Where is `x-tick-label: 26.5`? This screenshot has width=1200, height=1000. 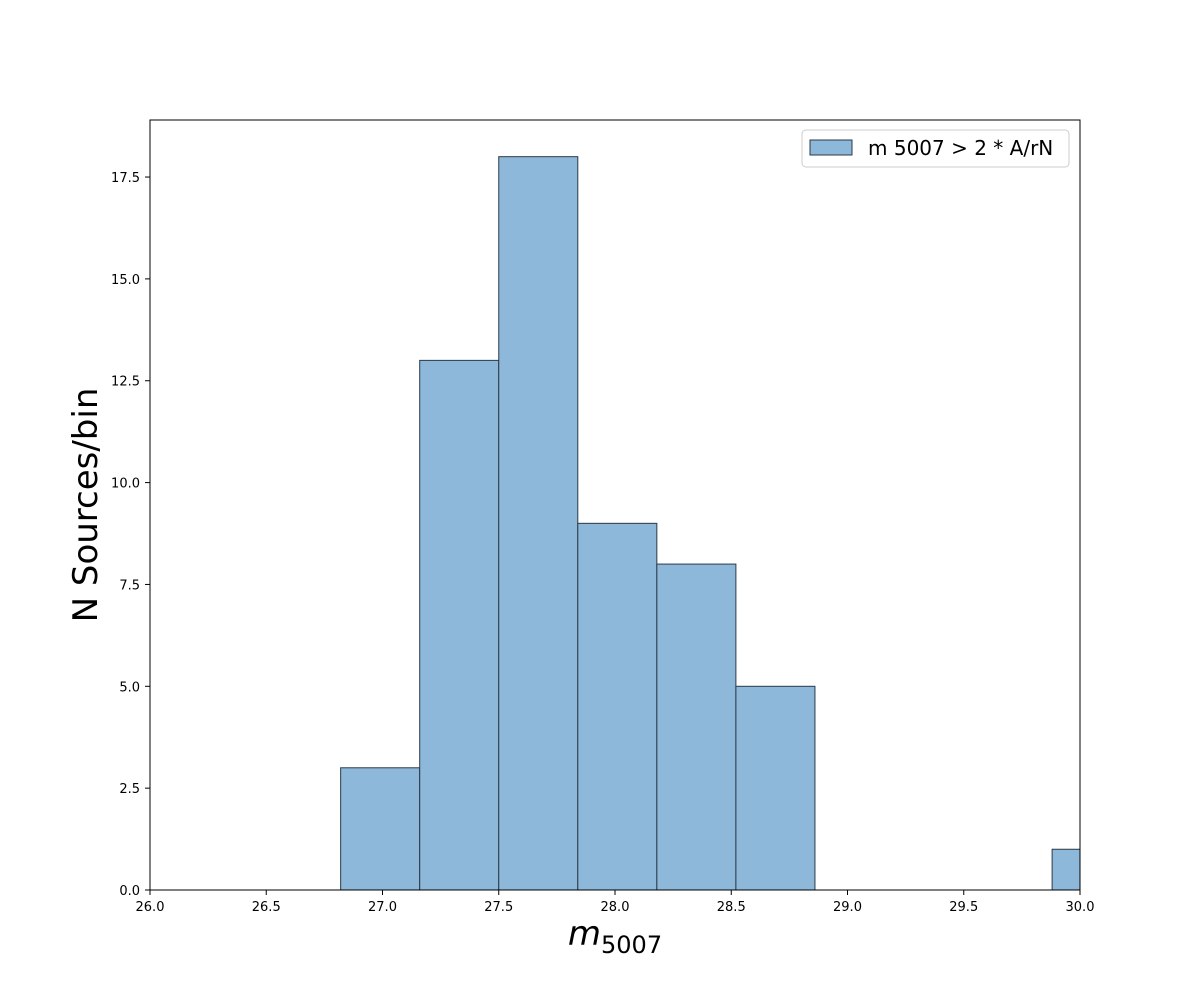 x-tick-label: 26.5 is located at coordinates (266, 907).